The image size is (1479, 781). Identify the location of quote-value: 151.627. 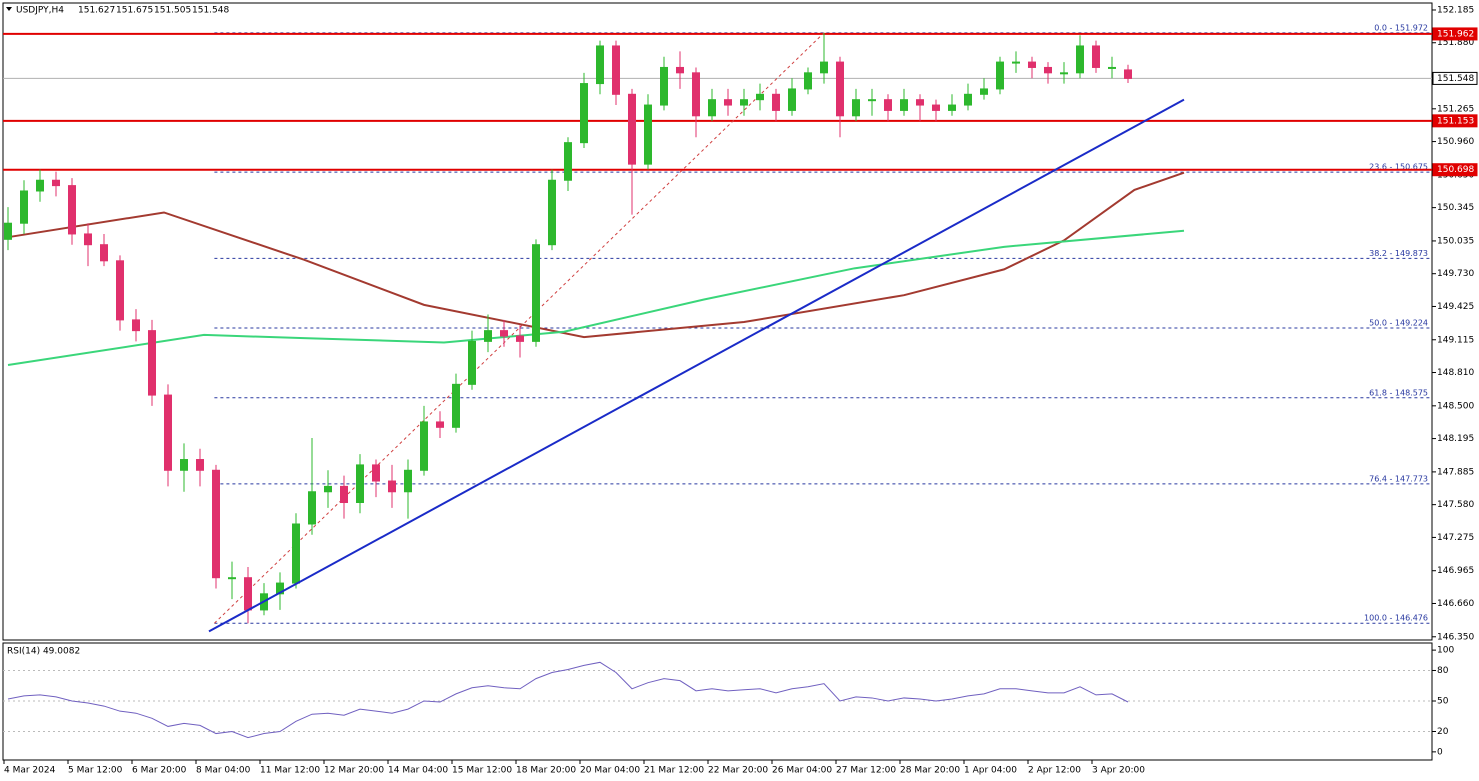
(96, 11).